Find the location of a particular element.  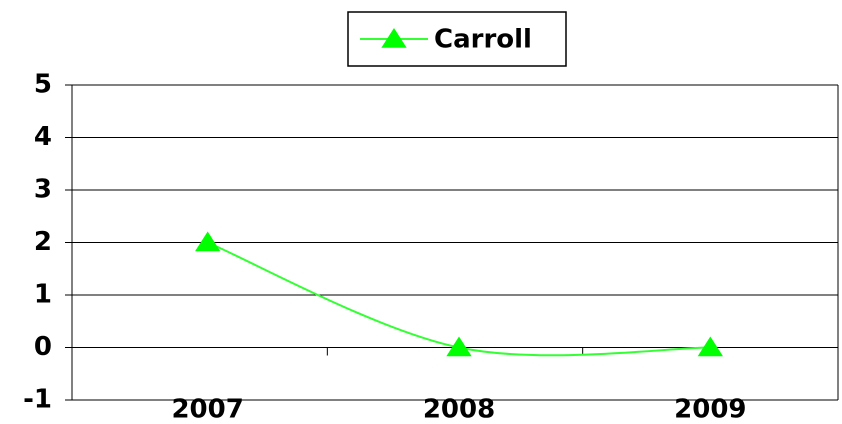

y-tick-label: 1 is located at coordinates (43, 295).